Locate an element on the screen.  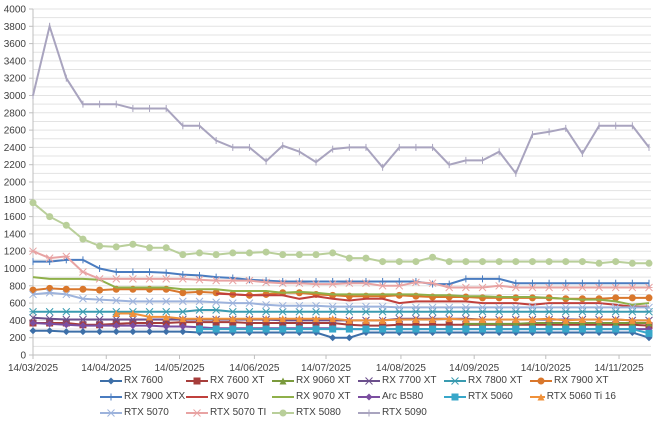
legend-label: RX 7900 XT is located at coordinates (581, 380).